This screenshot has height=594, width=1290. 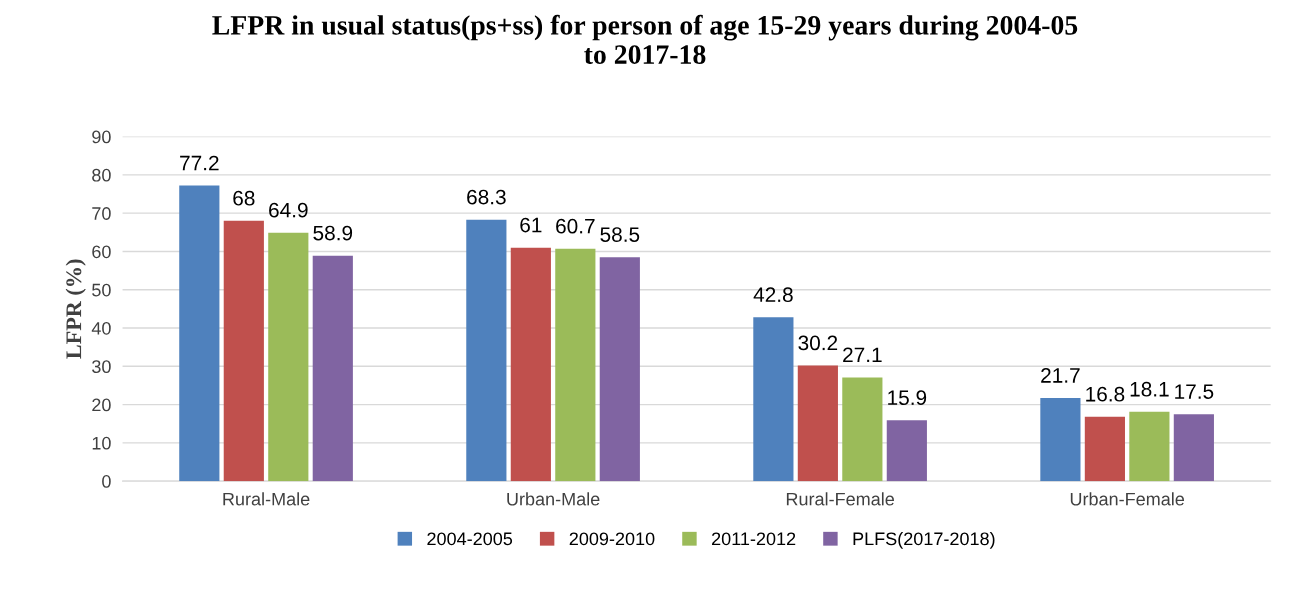 I want to click on y-tick-label: 20, so click(x=101, y=405).